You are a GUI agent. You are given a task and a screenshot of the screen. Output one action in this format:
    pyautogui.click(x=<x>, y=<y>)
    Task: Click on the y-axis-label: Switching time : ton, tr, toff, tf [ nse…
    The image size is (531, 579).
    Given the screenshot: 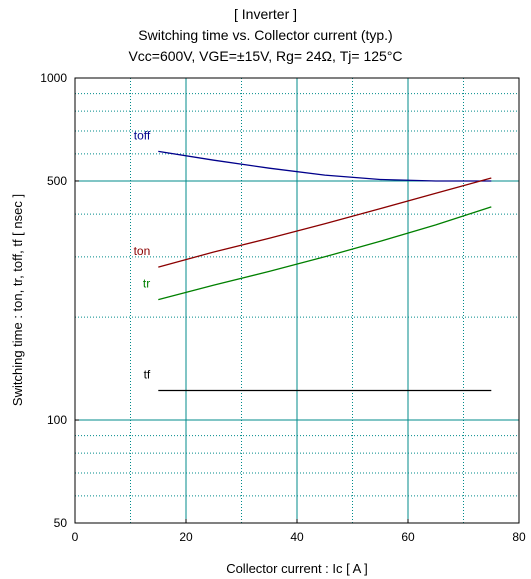 What is the action you would take?
    pyautogui.click(x=17, y=300)
    